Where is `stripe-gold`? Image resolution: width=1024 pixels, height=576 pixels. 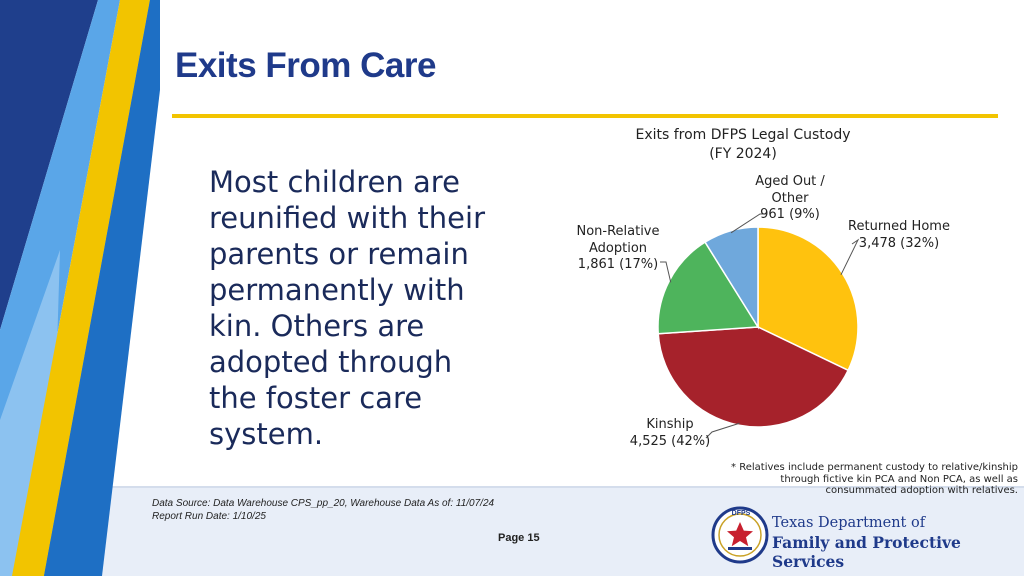 stripe-gold is located at coordinates (81, 288).